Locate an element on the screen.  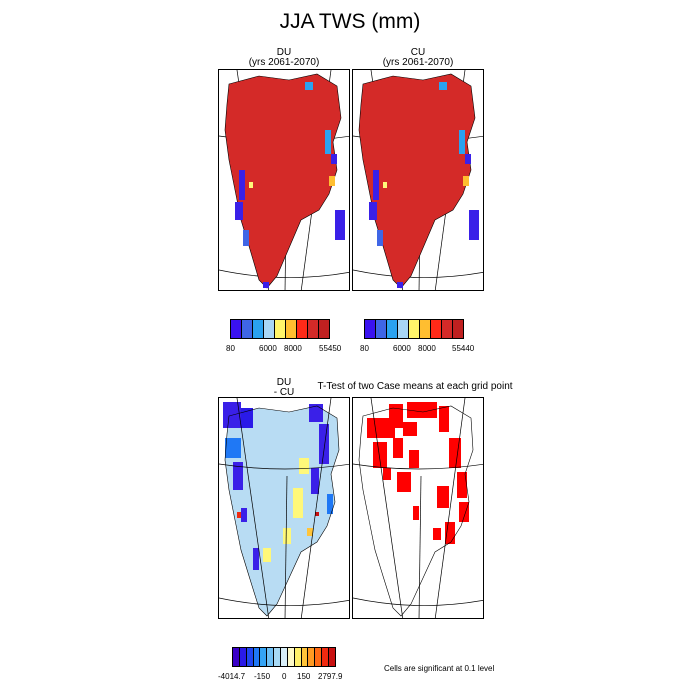
diff-map-panel is located at coordinates (284, 508).